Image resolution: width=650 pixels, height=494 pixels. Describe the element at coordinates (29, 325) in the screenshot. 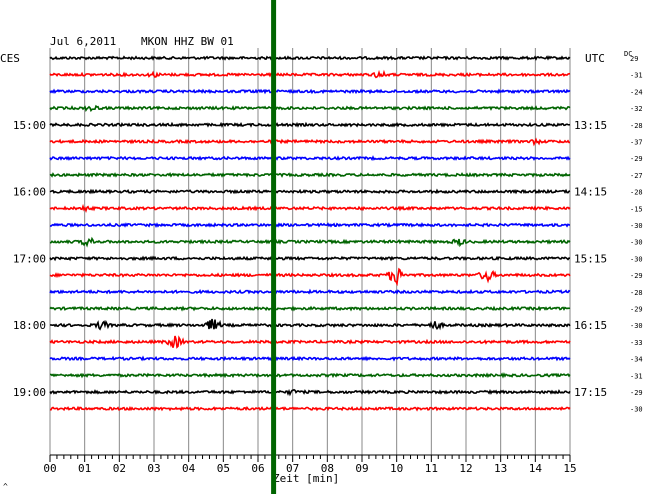

I see `left-hour-label: 18:00` at that location.